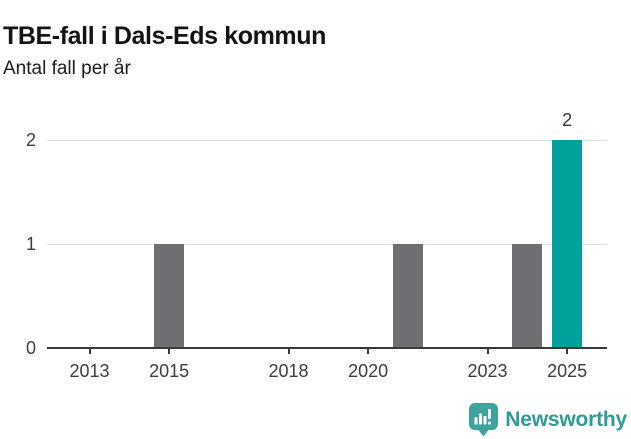 This screenshot has width=631, height=439. What do you see at coordinates (368, 351) in the screenshot?
I see `x-tick-2020` at bounding box center [368, 351].